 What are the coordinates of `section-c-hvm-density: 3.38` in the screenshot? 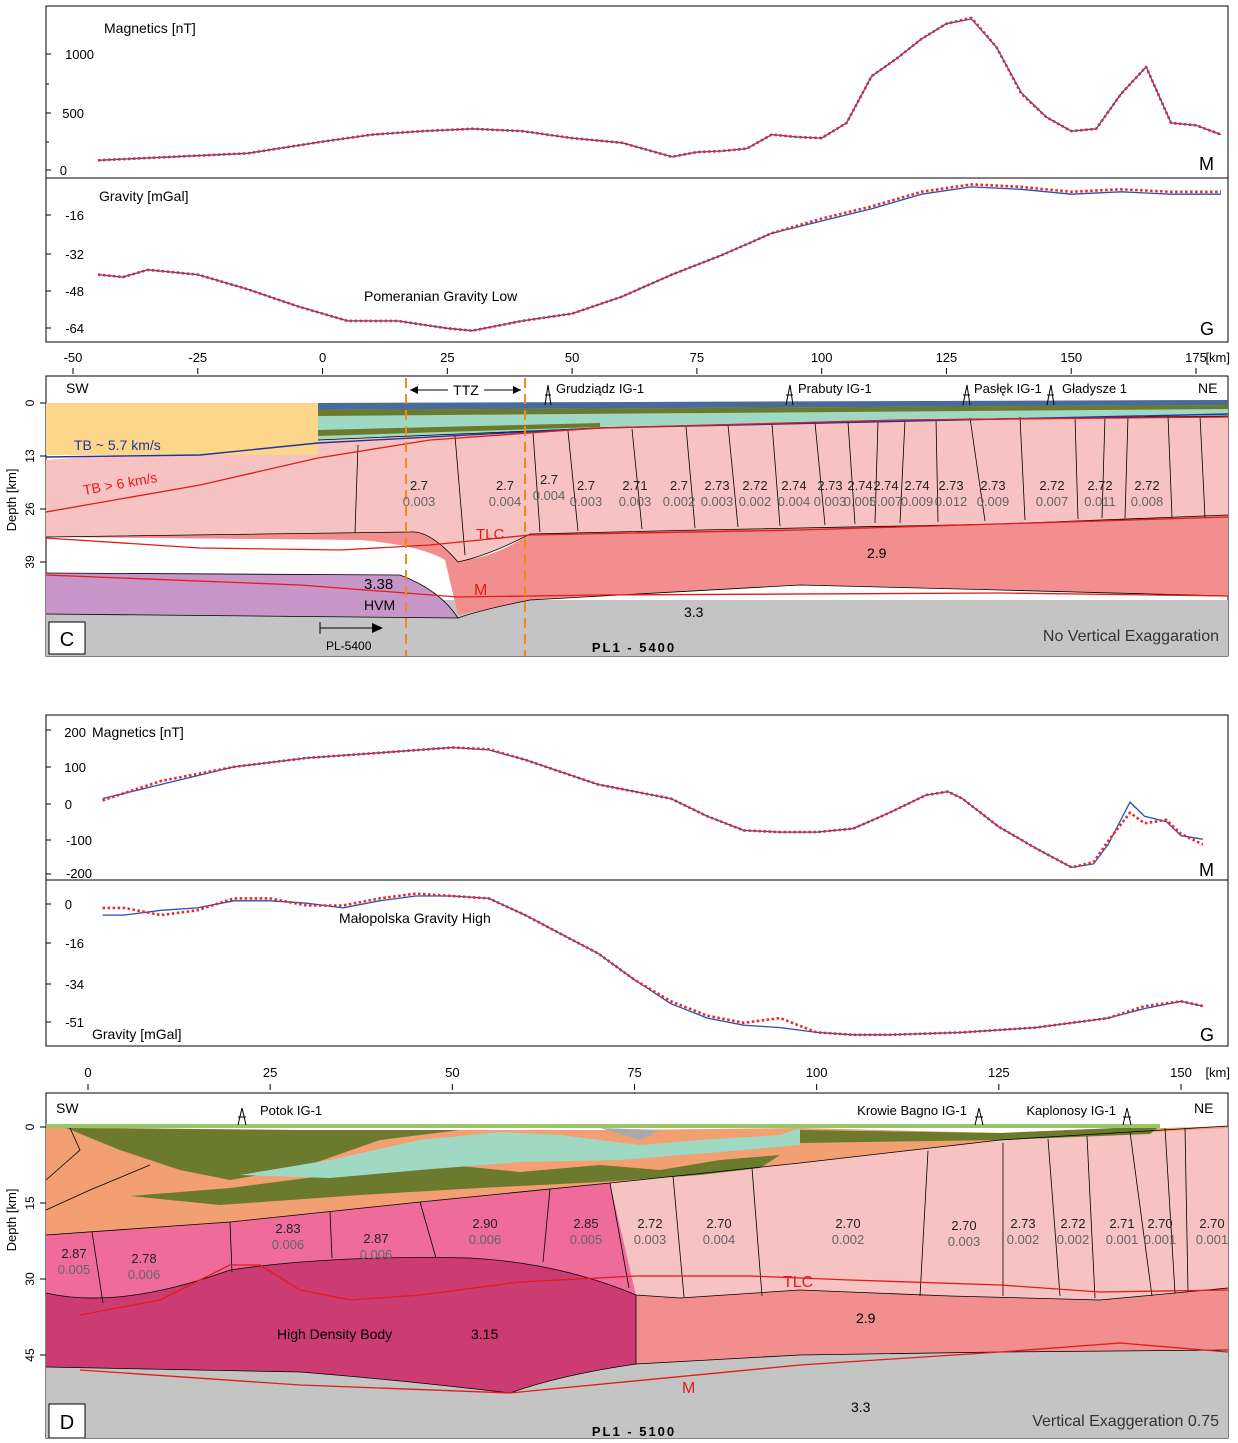 It's located at (378, 584).